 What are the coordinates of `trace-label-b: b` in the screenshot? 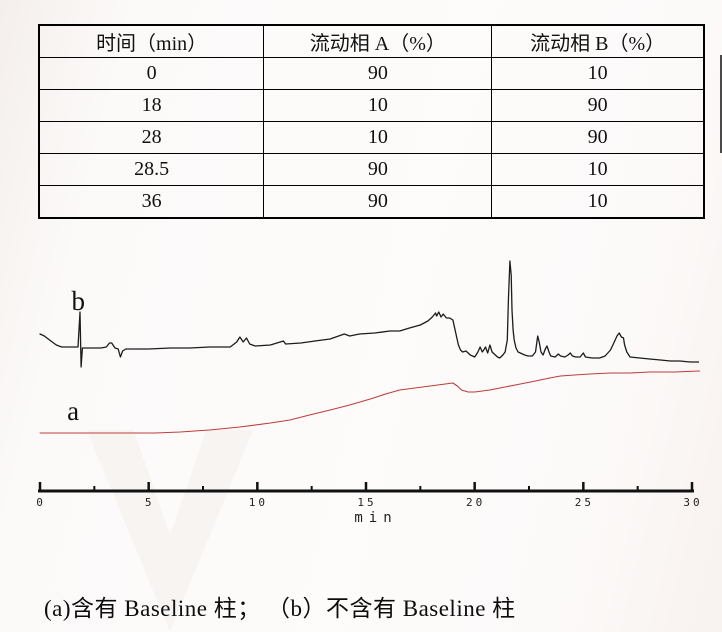 It's located at (79, 301).